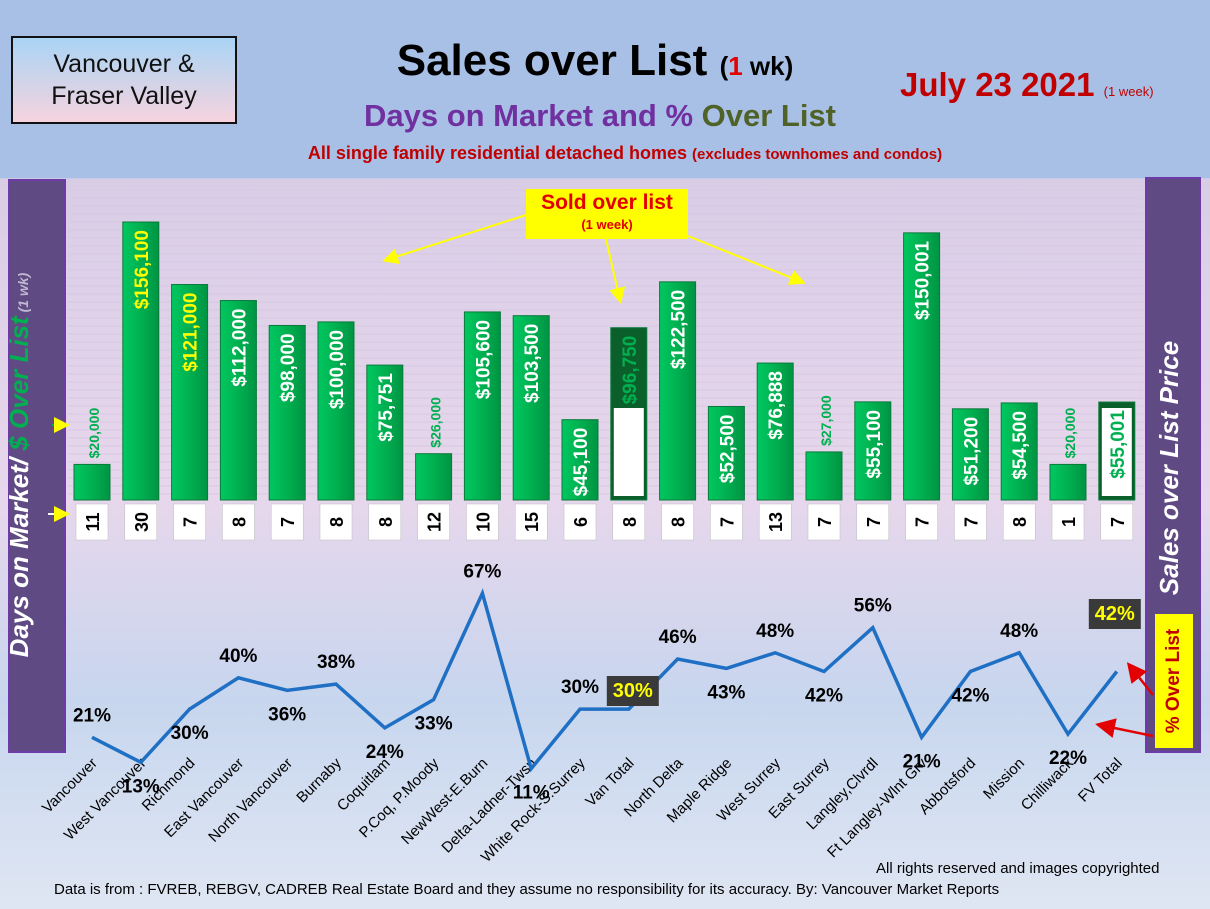 Image resolution: width=1210 pixels, height=909 pixels. What do you see at coordinates (532, 522) in the screenshot?
I see `dom-label-9: 15` at bounding box center [532, 522].